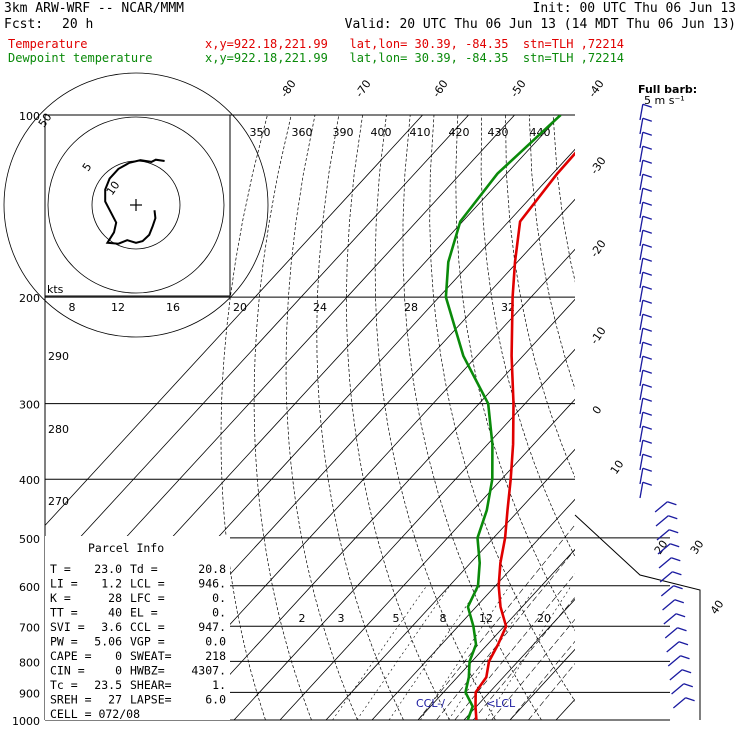  What do you see at coordinates (381, 132) in the screenshot?
I see `theta-label: 400` at bounding box center [381, 132].